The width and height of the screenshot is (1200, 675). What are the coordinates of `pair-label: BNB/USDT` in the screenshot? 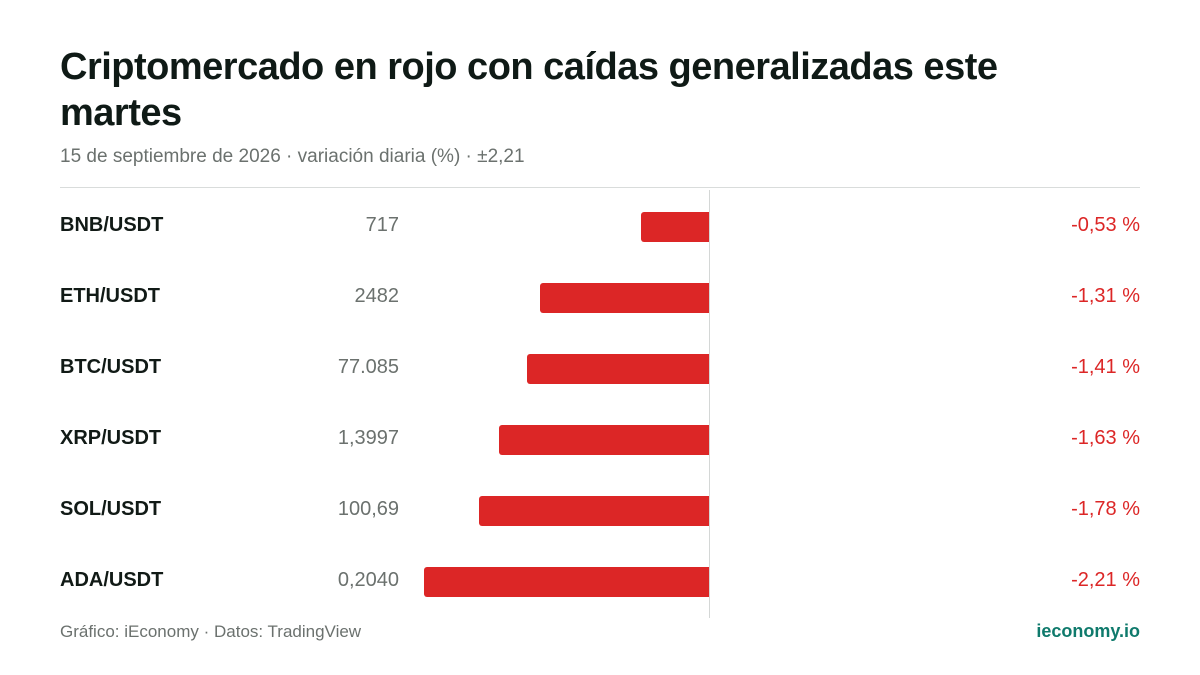 It's located at (112, 225).